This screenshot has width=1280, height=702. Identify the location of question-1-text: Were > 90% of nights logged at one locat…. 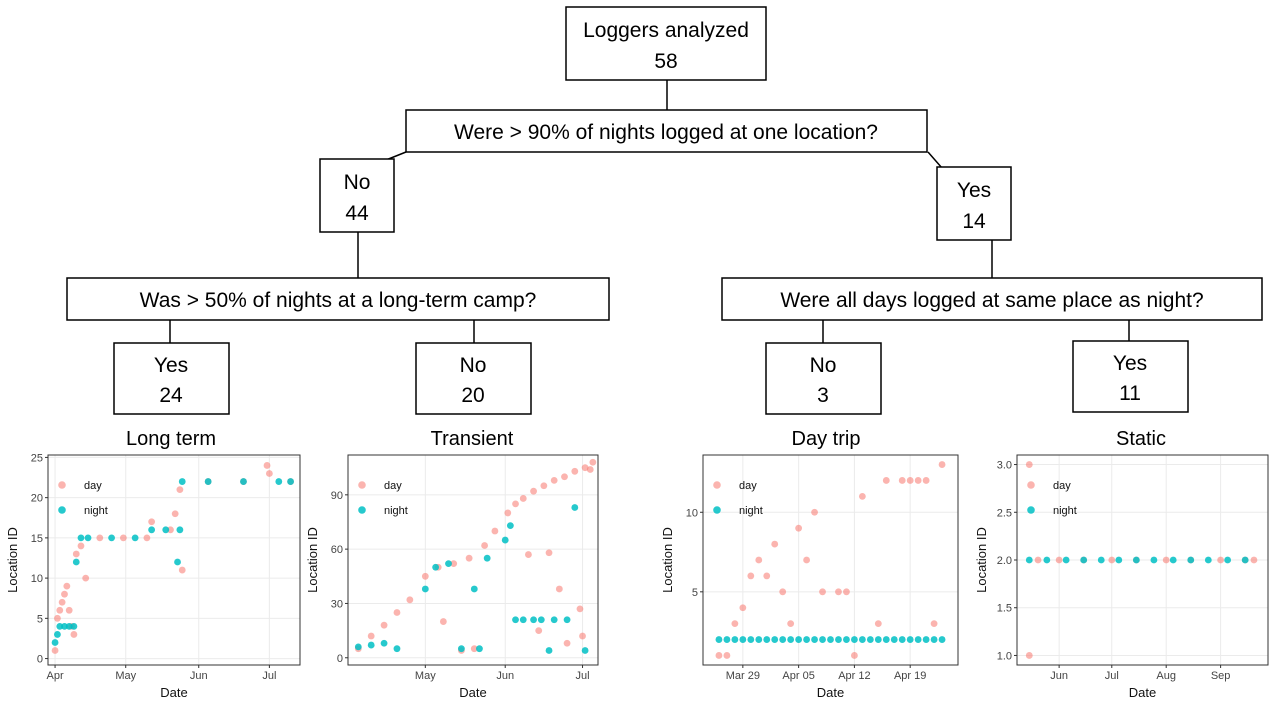
(666, 132).